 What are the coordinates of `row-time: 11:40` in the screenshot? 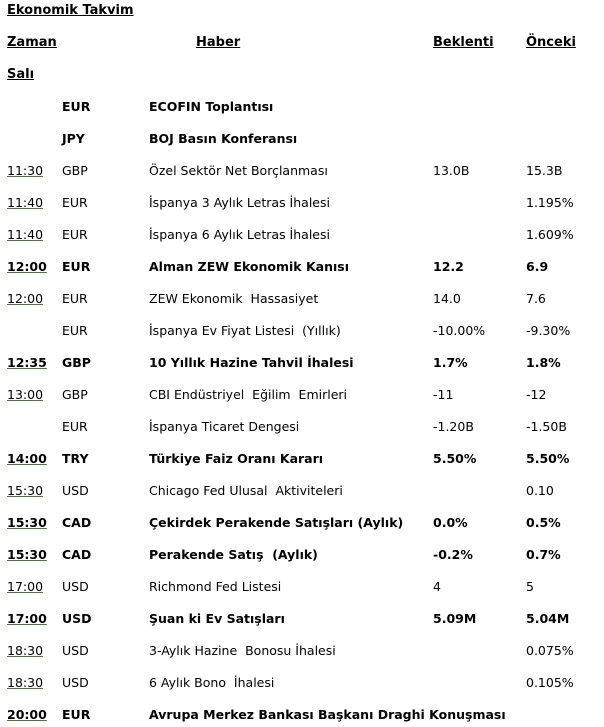 It's located at (25, 202).